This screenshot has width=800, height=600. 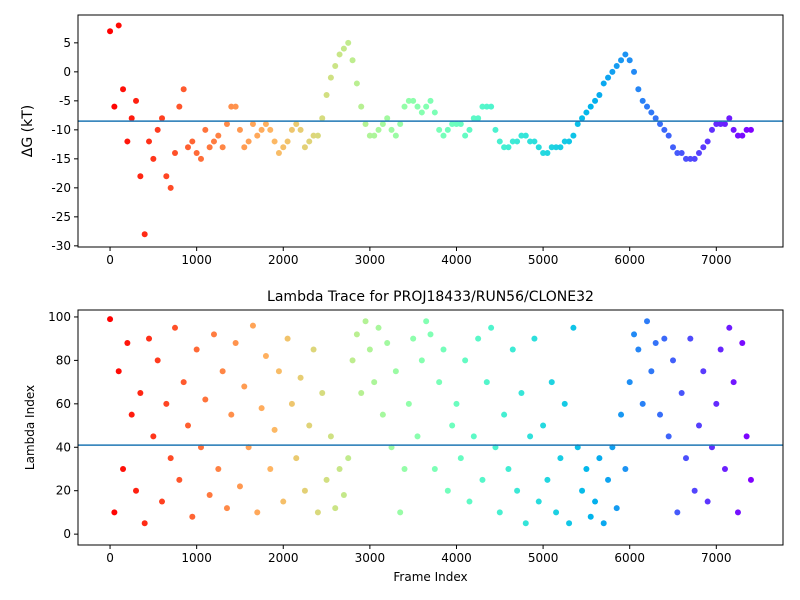 What do you see at coordinates (67, 43) in the screenshot?
I see `y-tick-label: 5` at bounding box center [67, 43].